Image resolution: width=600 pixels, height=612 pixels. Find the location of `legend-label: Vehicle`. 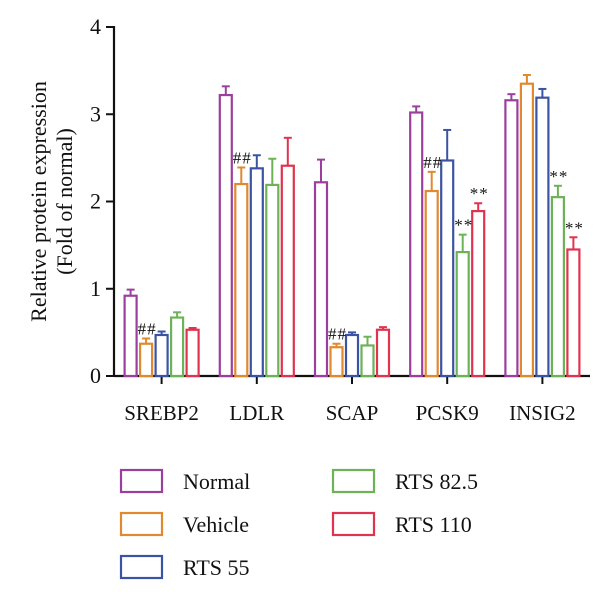

legend-label: Vehicle is located at coordinates (216, 524).